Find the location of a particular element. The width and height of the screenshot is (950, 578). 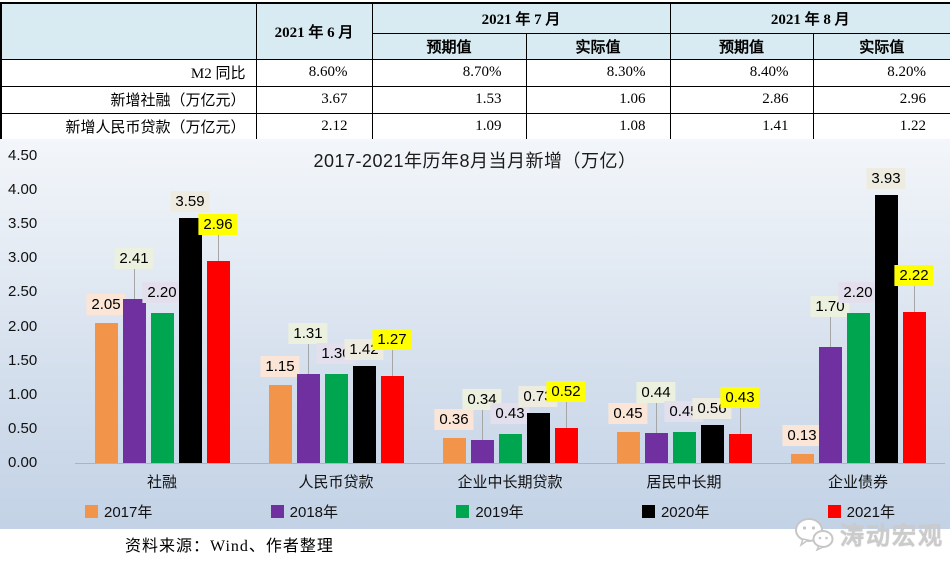

row-label: 新增社融（万亿元） is located at coordinates (128, 99).